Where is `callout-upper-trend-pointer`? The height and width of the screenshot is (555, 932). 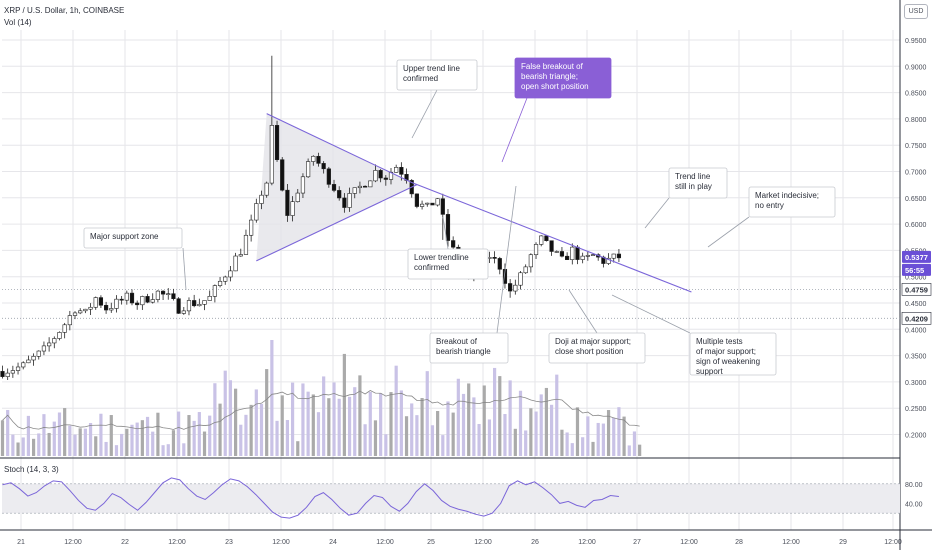
callout-upper-trend-pointer is located at coordinates (424, 114).